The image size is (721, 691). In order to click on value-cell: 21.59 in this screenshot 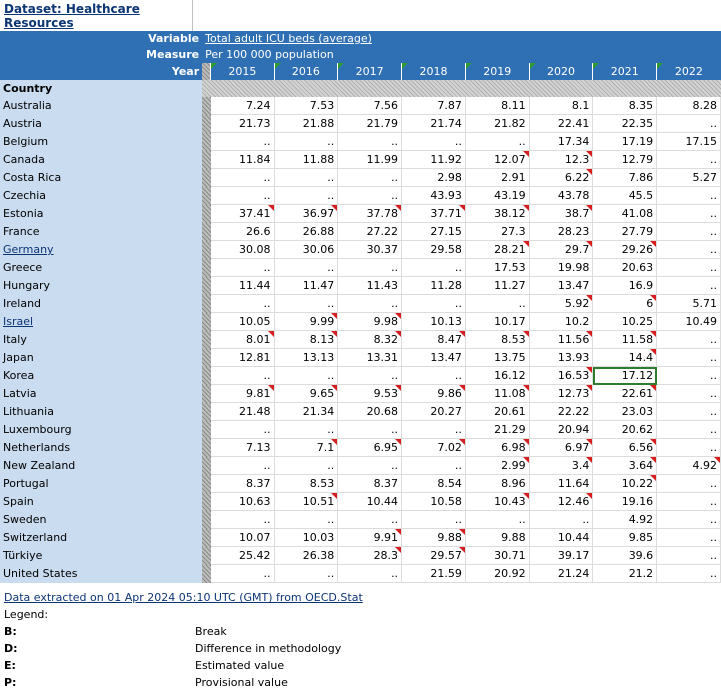, I will do `click(433, 573)`.